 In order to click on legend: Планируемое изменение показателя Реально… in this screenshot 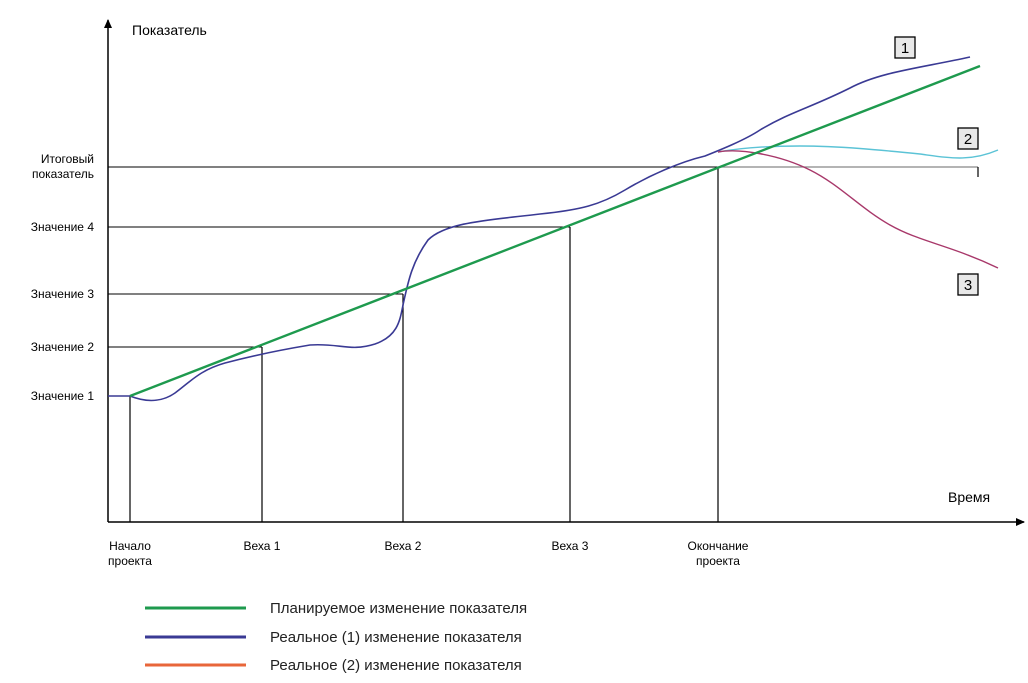, I will do `click(336, 637)`.